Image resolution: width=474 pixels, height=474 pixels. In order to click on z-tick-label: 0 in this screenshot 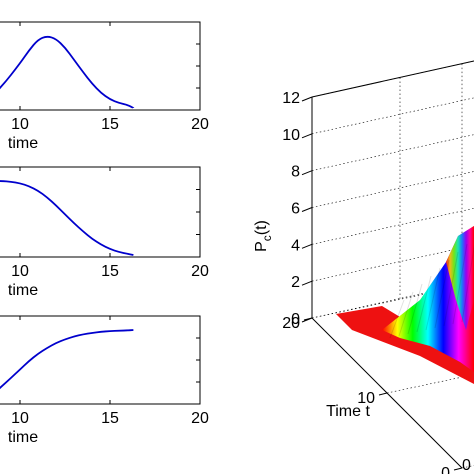, I will do `click(295, 319)`.